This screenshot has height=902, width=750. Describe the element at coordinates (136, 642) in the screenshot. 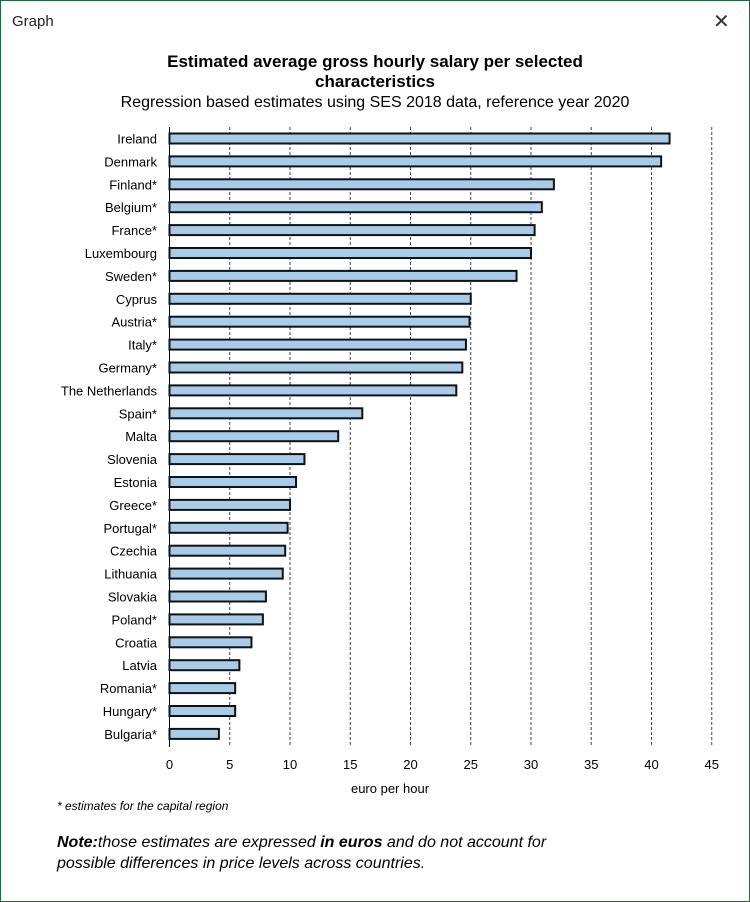

I see `category-label: Croatia` at that location.